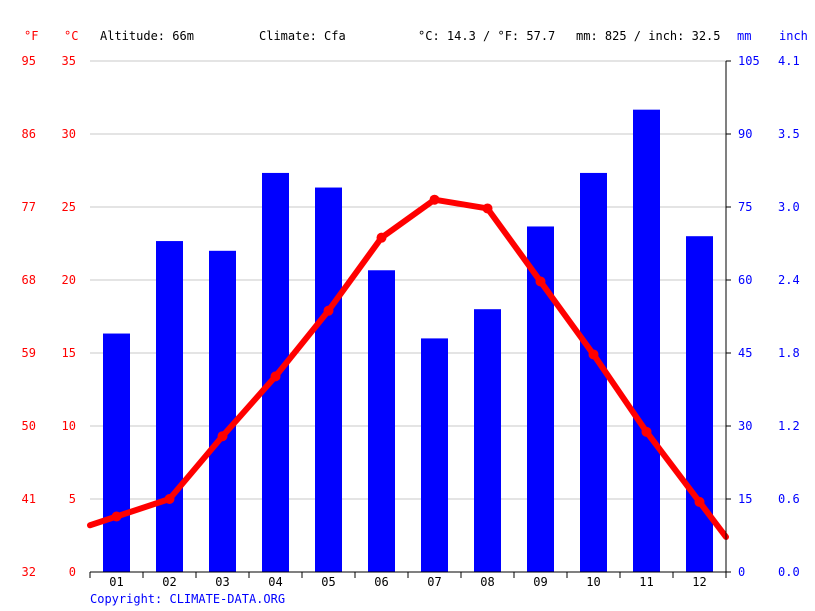 The image size is (815, 611). Describe the element at coordinates (29, 61) in the screenshot. I see `tick-label-f: 95` at that location.